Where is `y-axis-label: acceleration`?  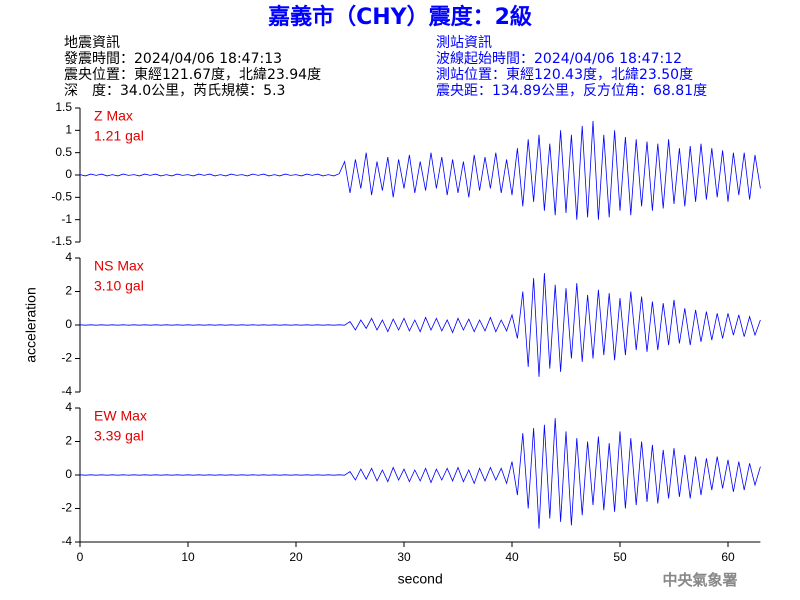
y-axis-label: acceleration is located at coordinates (31, 325).